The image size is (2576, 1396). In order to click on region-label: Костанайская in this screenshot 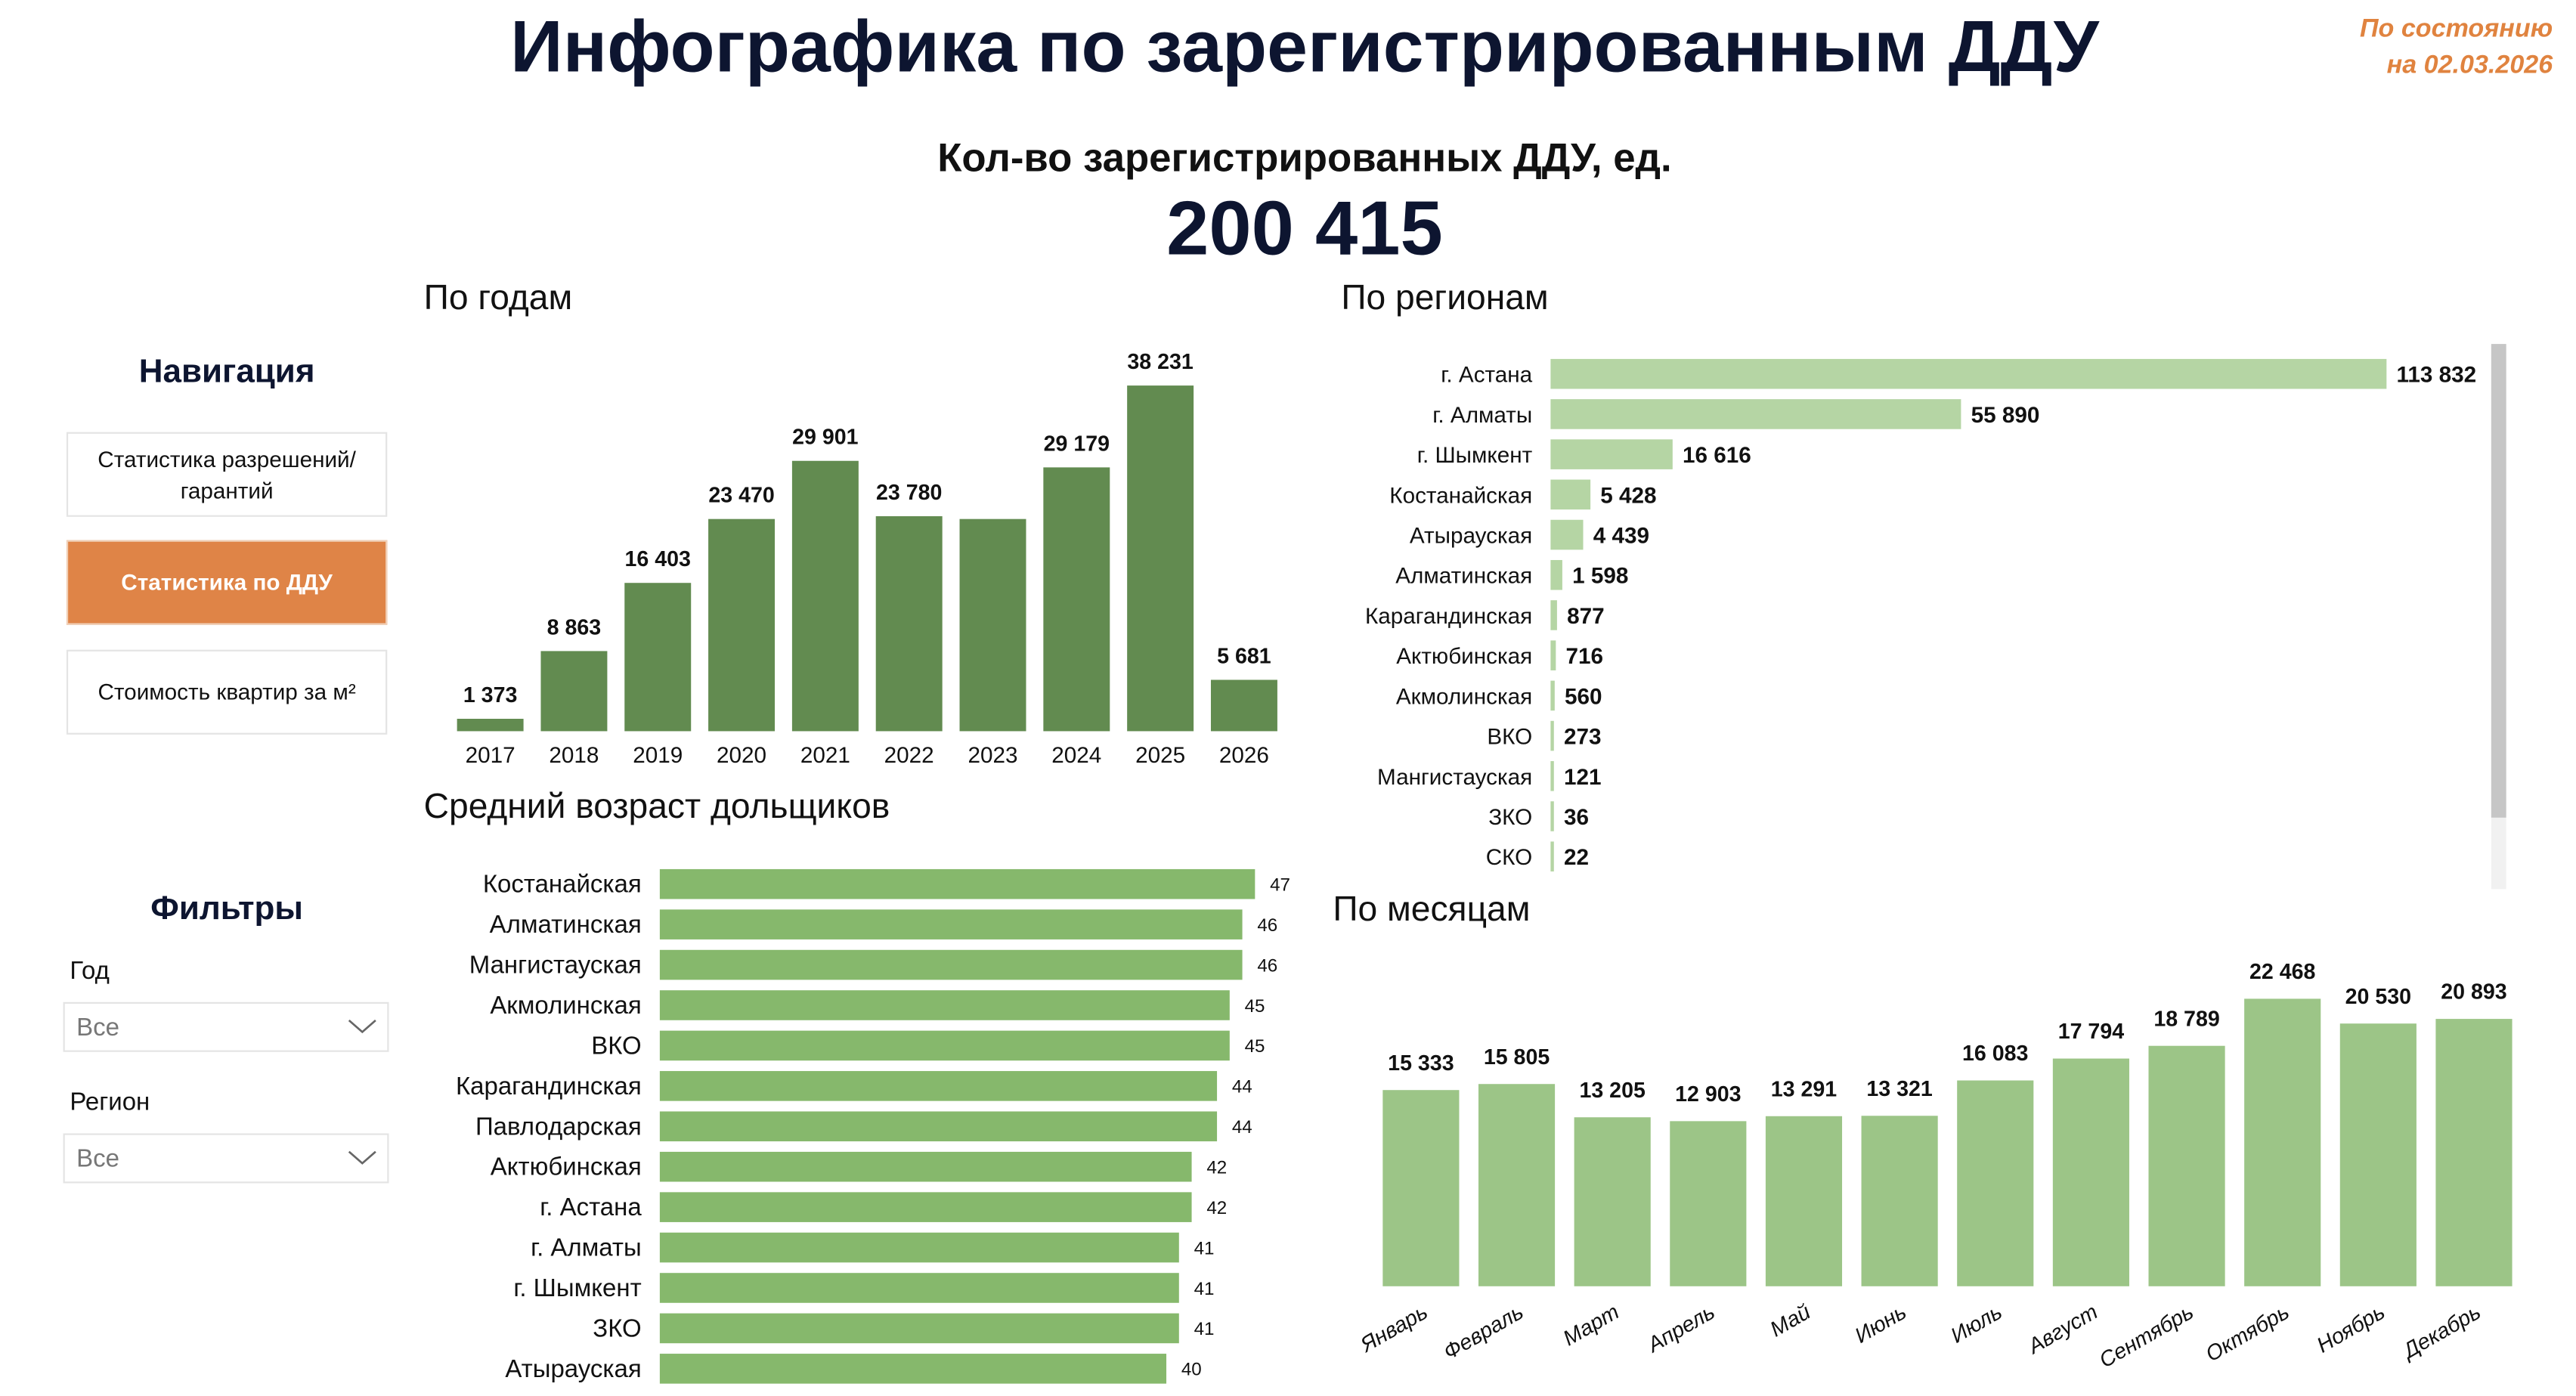, I will do `click(1460, 495)`.